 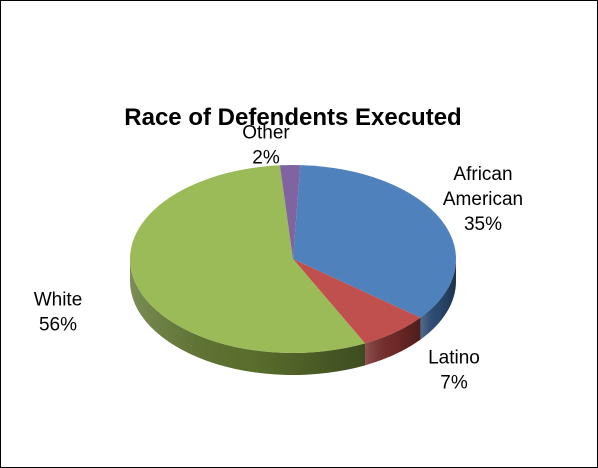 I want to click on data-label-value-latino: 7%, so click(x=454, y=383).